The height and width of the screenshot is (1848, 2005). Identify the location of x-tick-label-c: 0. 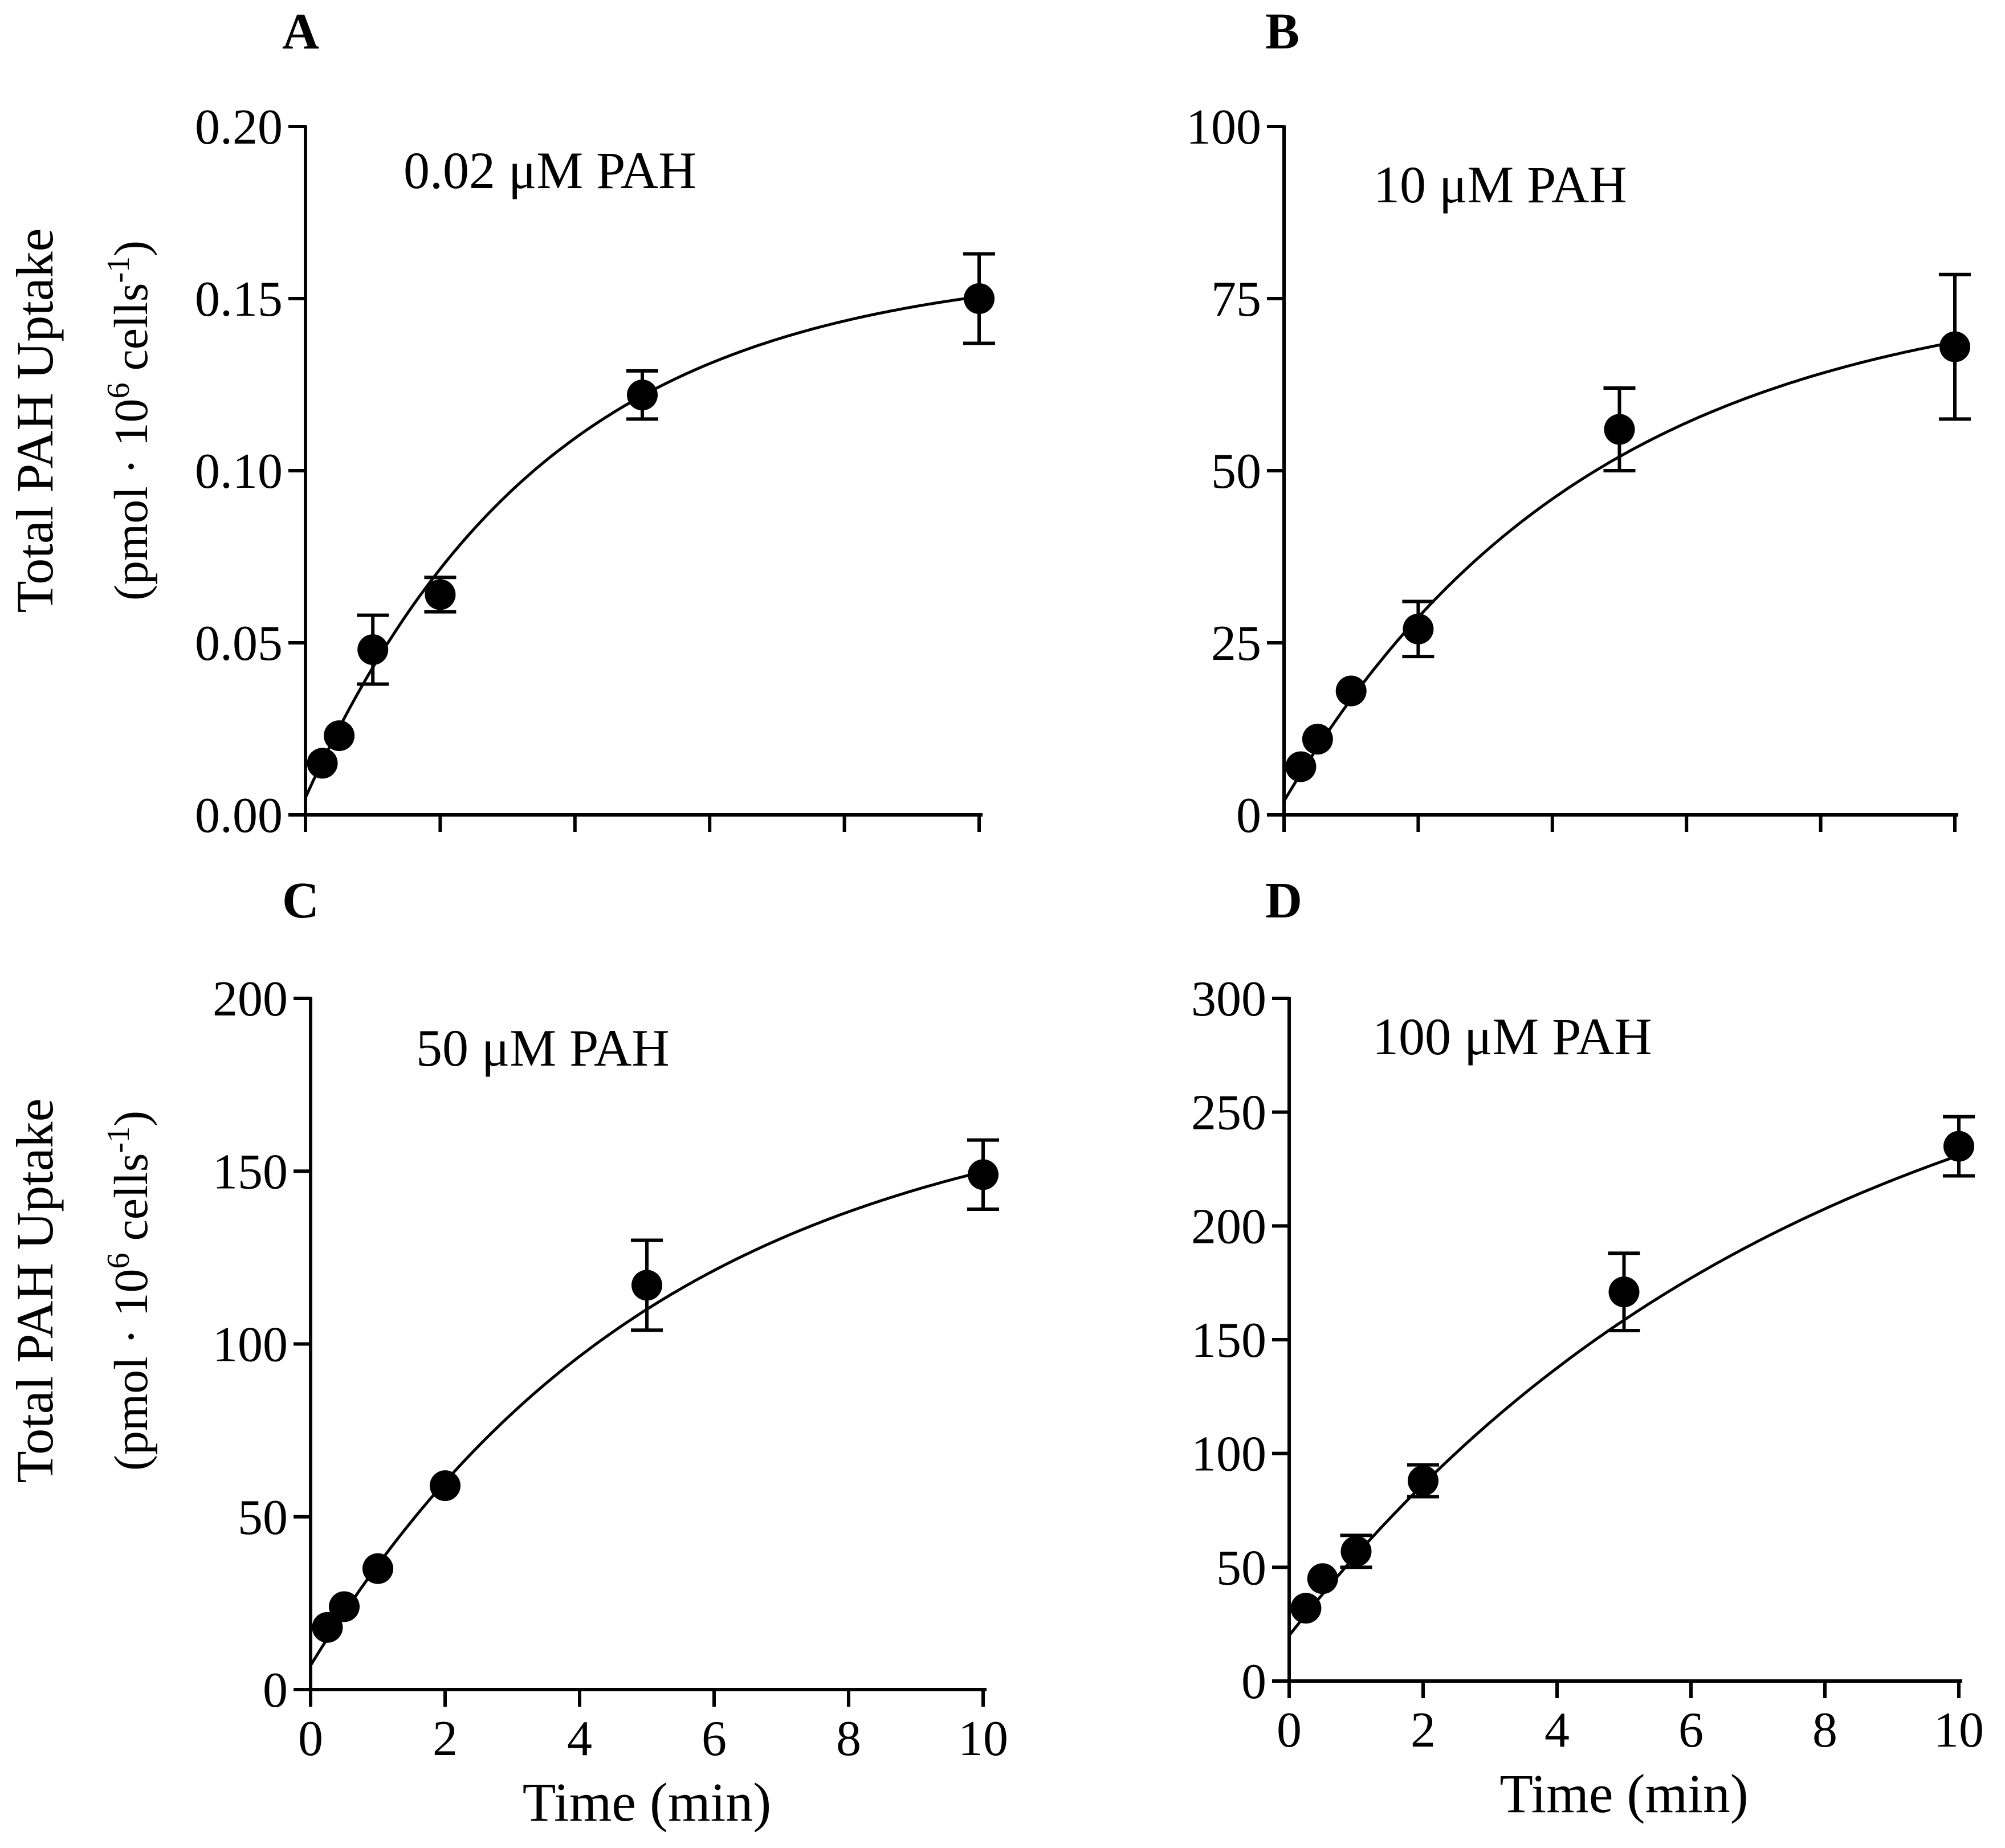
(310, 1739).